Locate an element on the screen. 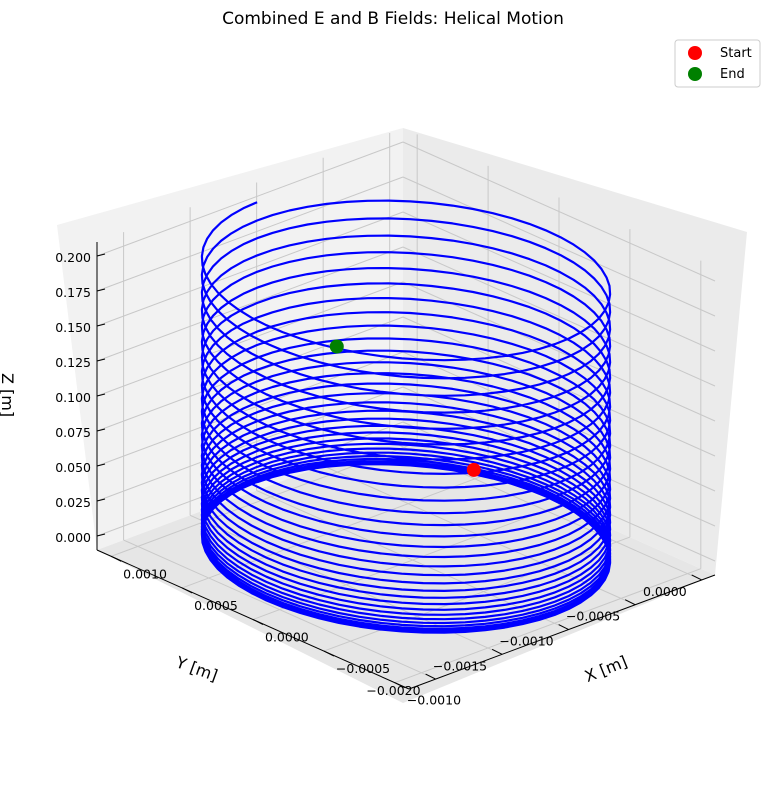 This screenshot has height=790, width=776. z-axis-label: Z [m] is located at coordinates (8, 395).